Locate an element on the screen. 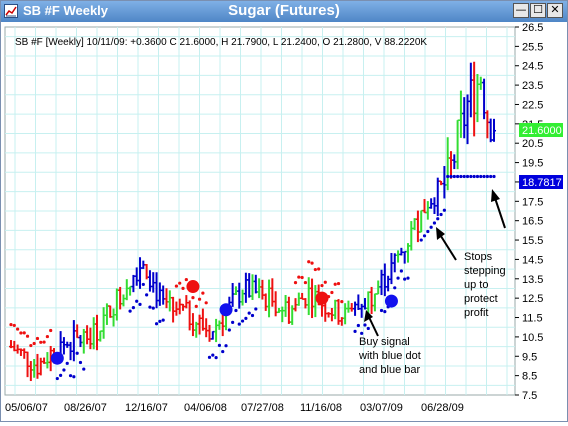 The width and height of the screenshot is (568, 426). chart-app-icon is located at coordinates (11, 11).